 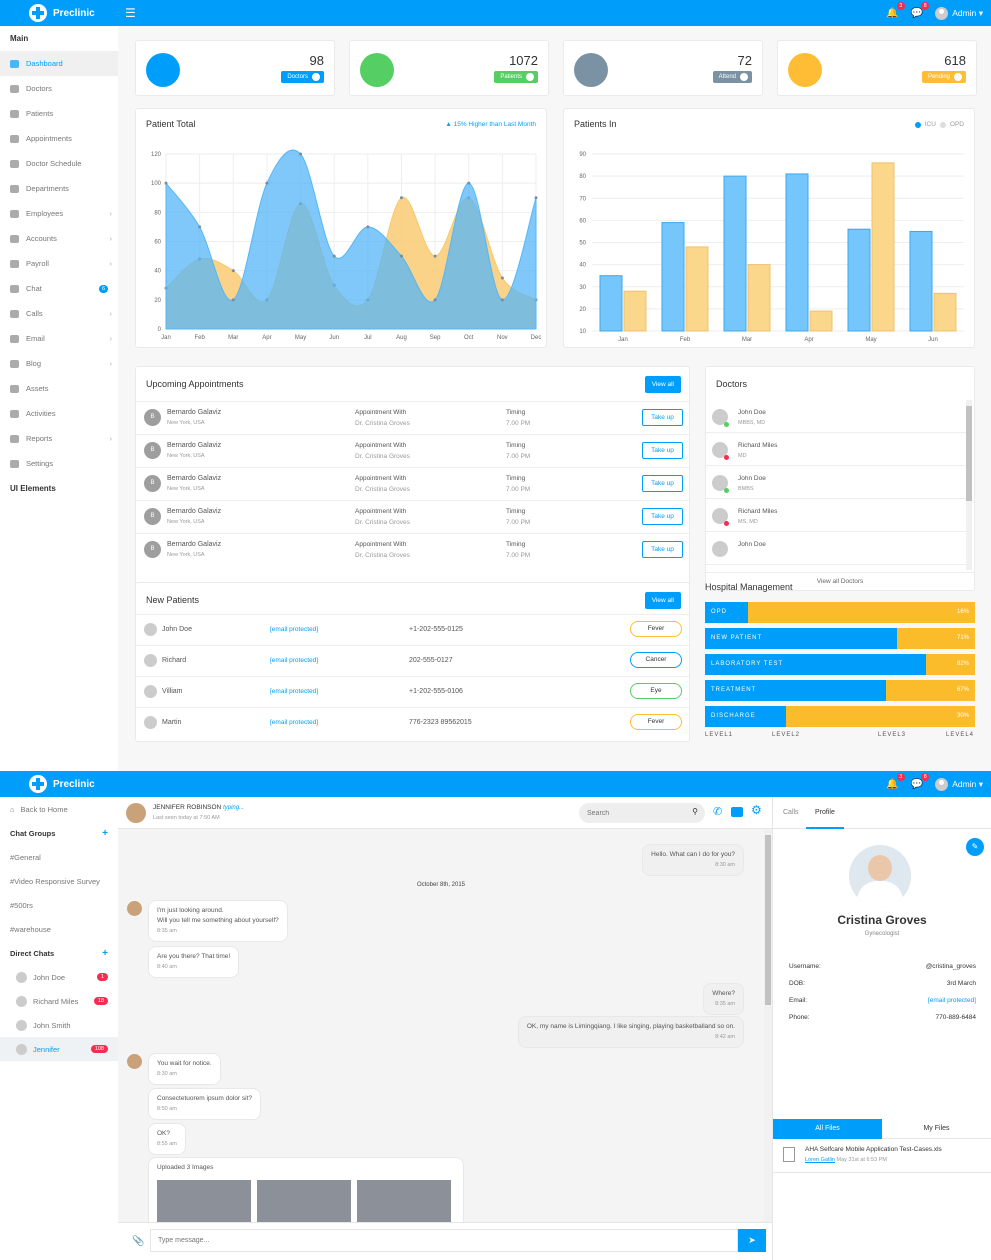 What do you see at coordinates (38, 13) in the screenshot?
I see `plus-logo-icon` at bounding box center [38, 13].